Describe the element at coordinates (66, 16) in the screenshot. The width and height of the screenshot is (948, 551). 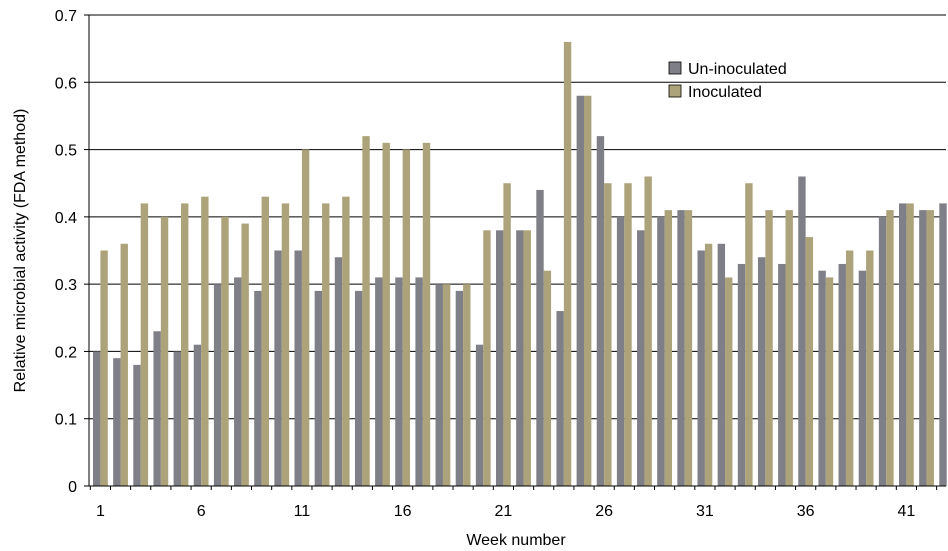
I see `y-tick-label: 0.7` at that location.